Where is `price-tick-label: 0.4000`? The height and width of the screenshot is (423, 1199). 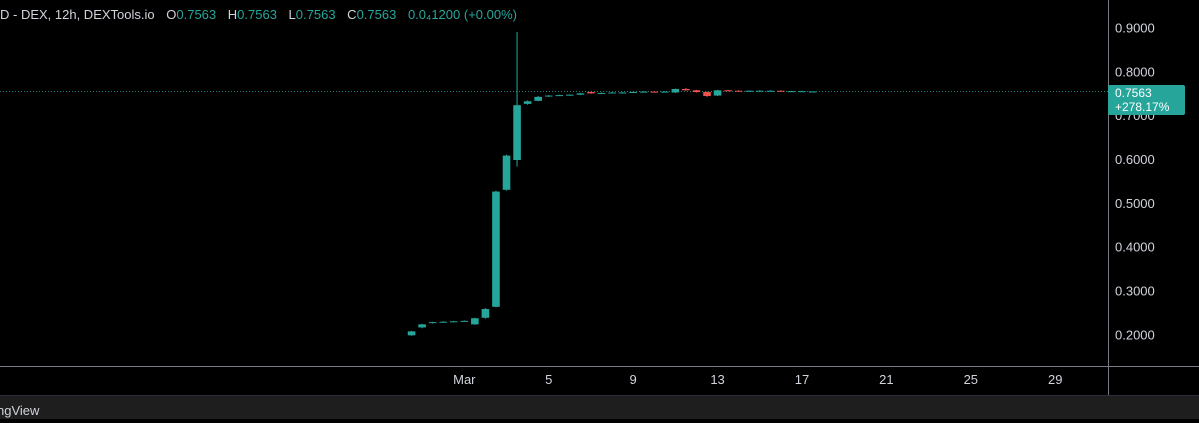
price-tick-label: 0.4000 is located at coordinates (1135, 247).